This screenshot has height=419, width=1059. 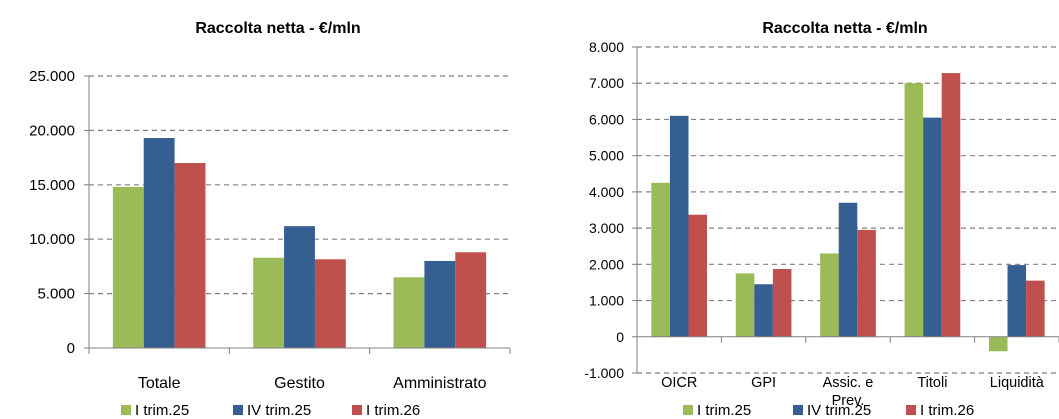 What do you see at coordinates (606, 83) in the screenshot?
I see `y-tick-label: 7.000` at bounding box center [606, 83].